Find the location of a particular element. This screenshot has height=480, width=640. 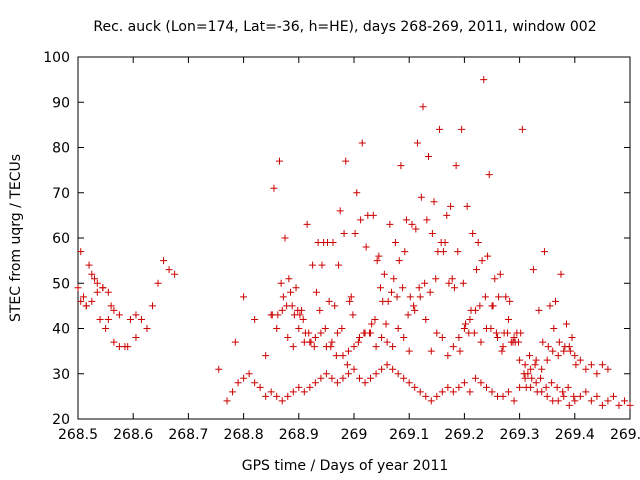

x-tick-label: 268.7 is located at coordinates (188, 435).